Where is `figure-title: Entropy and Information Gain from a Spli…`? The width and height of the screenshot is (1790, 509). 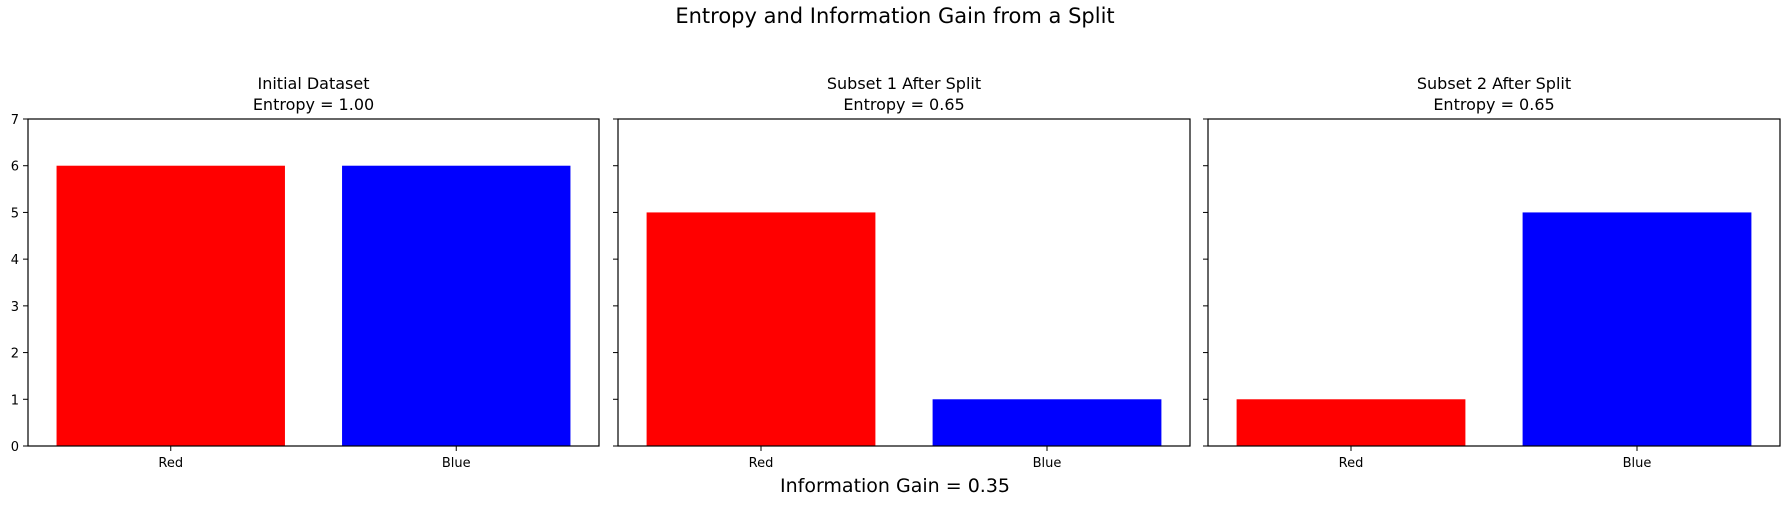 figure-title: Entropy and Information Gain from a Spli… is located at coordinates (895, 16).